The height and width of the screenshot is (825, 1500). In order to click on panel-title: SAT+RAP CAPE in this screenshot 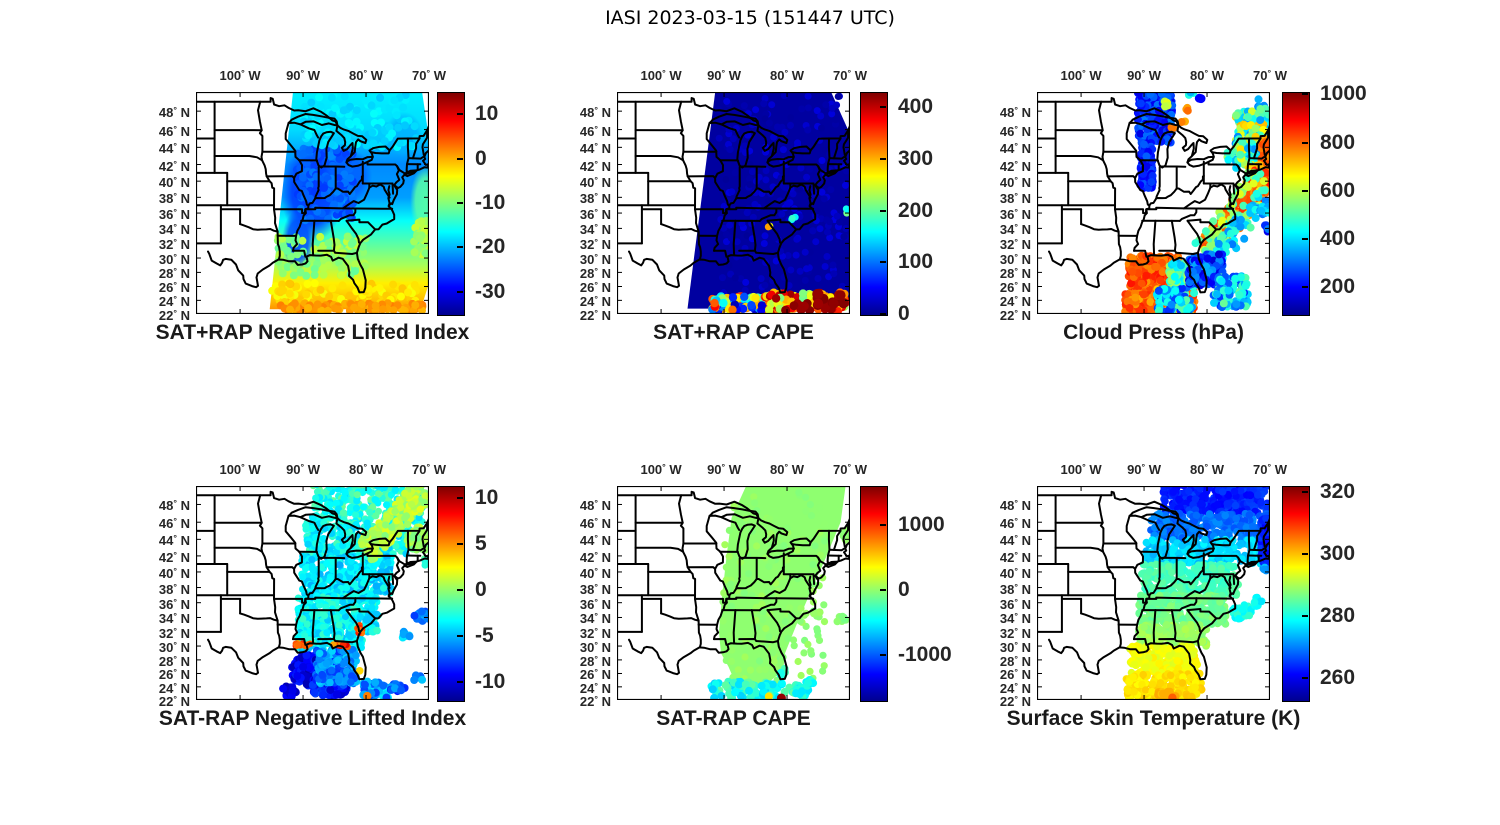, I will do `click(733, 332)`.